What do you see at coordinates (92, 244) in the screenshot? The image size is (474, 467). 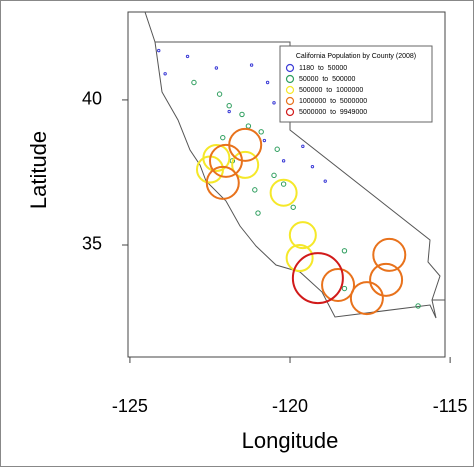 I see `y-tick-label: 35` at bounding box center [92, 244].